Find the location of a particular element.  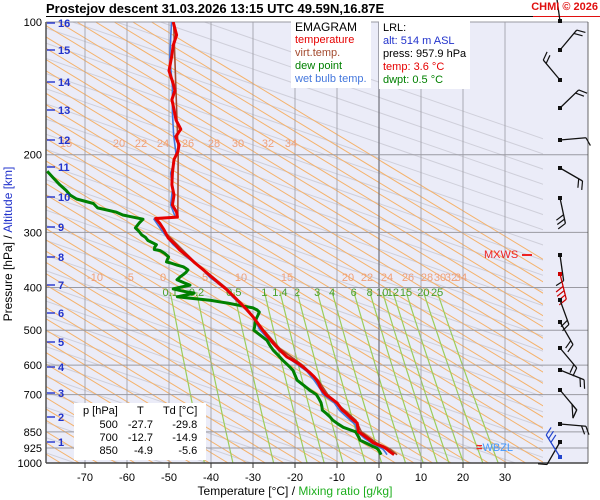

altitude-tick-label: 16 is located at coordinates (64, 24).